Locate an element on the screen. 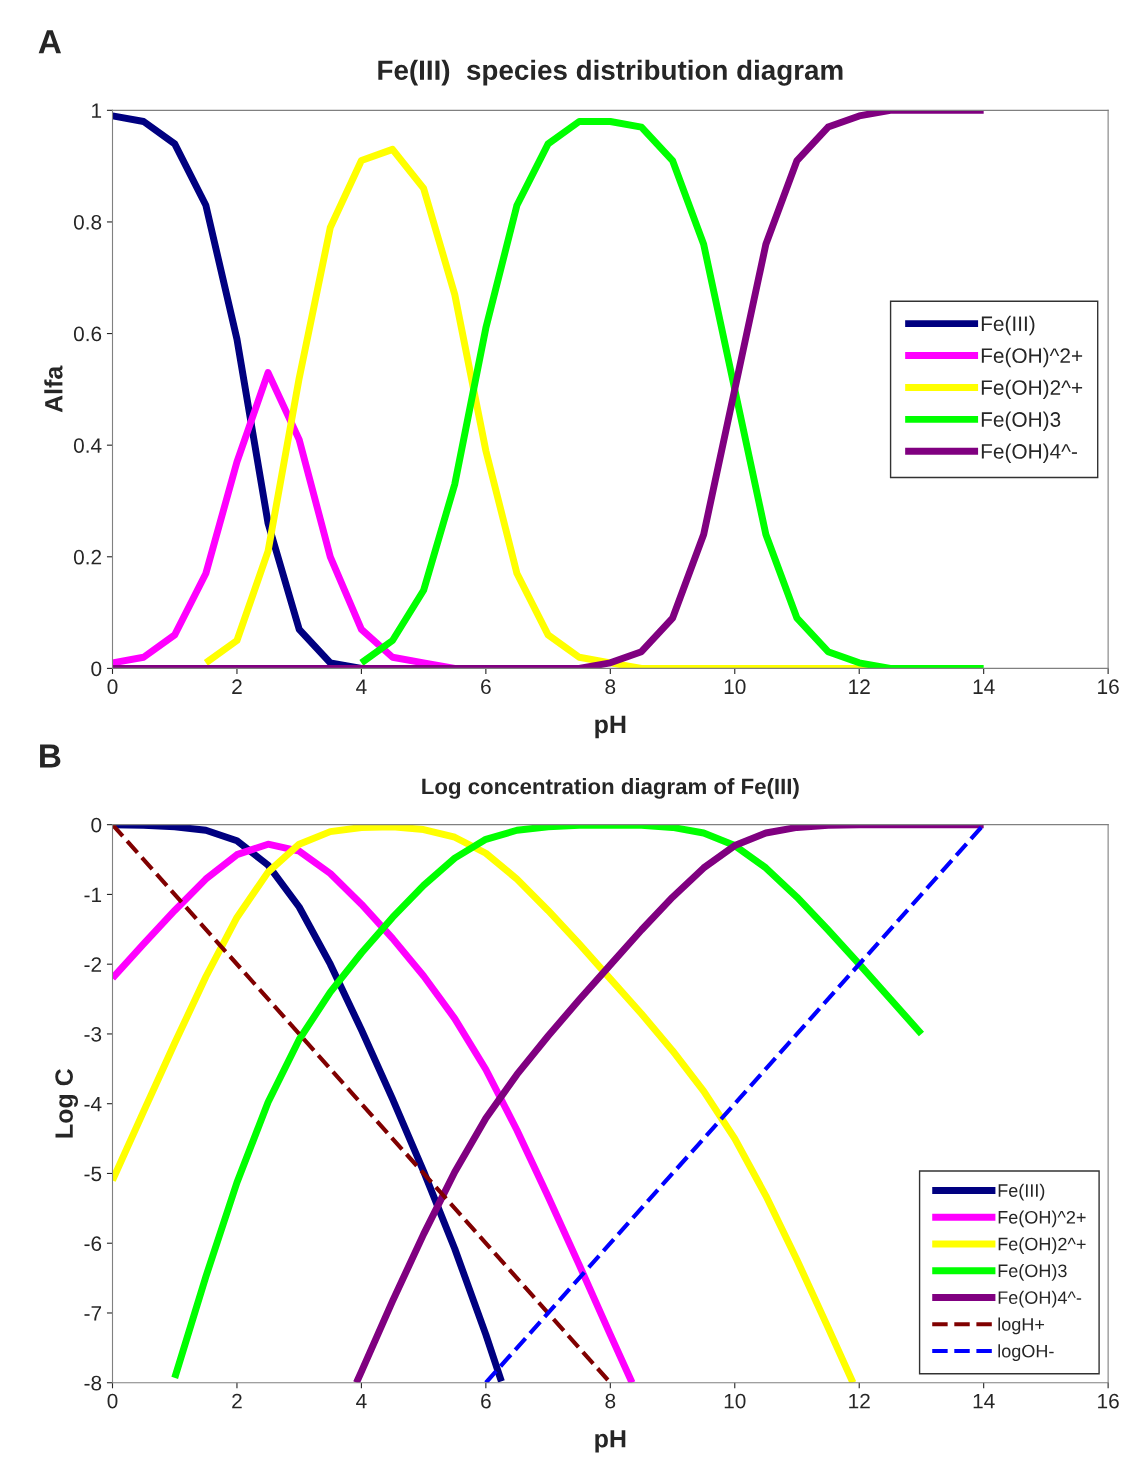  text: B is located at coordinates (50, 756).